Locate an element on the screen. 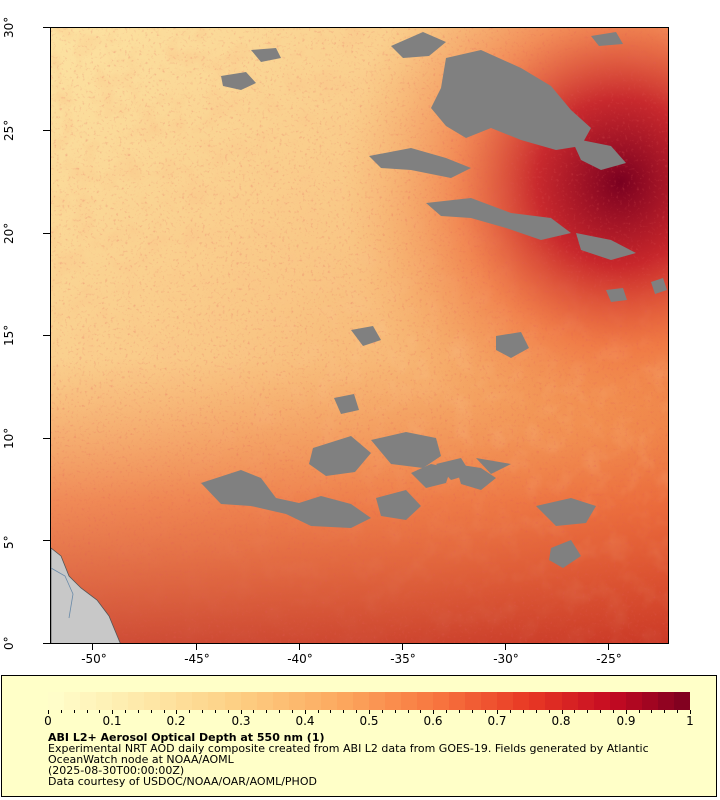 This screenshot has height=800, width=720. colorbar-label: 1 is located at coordinates (690, 721).